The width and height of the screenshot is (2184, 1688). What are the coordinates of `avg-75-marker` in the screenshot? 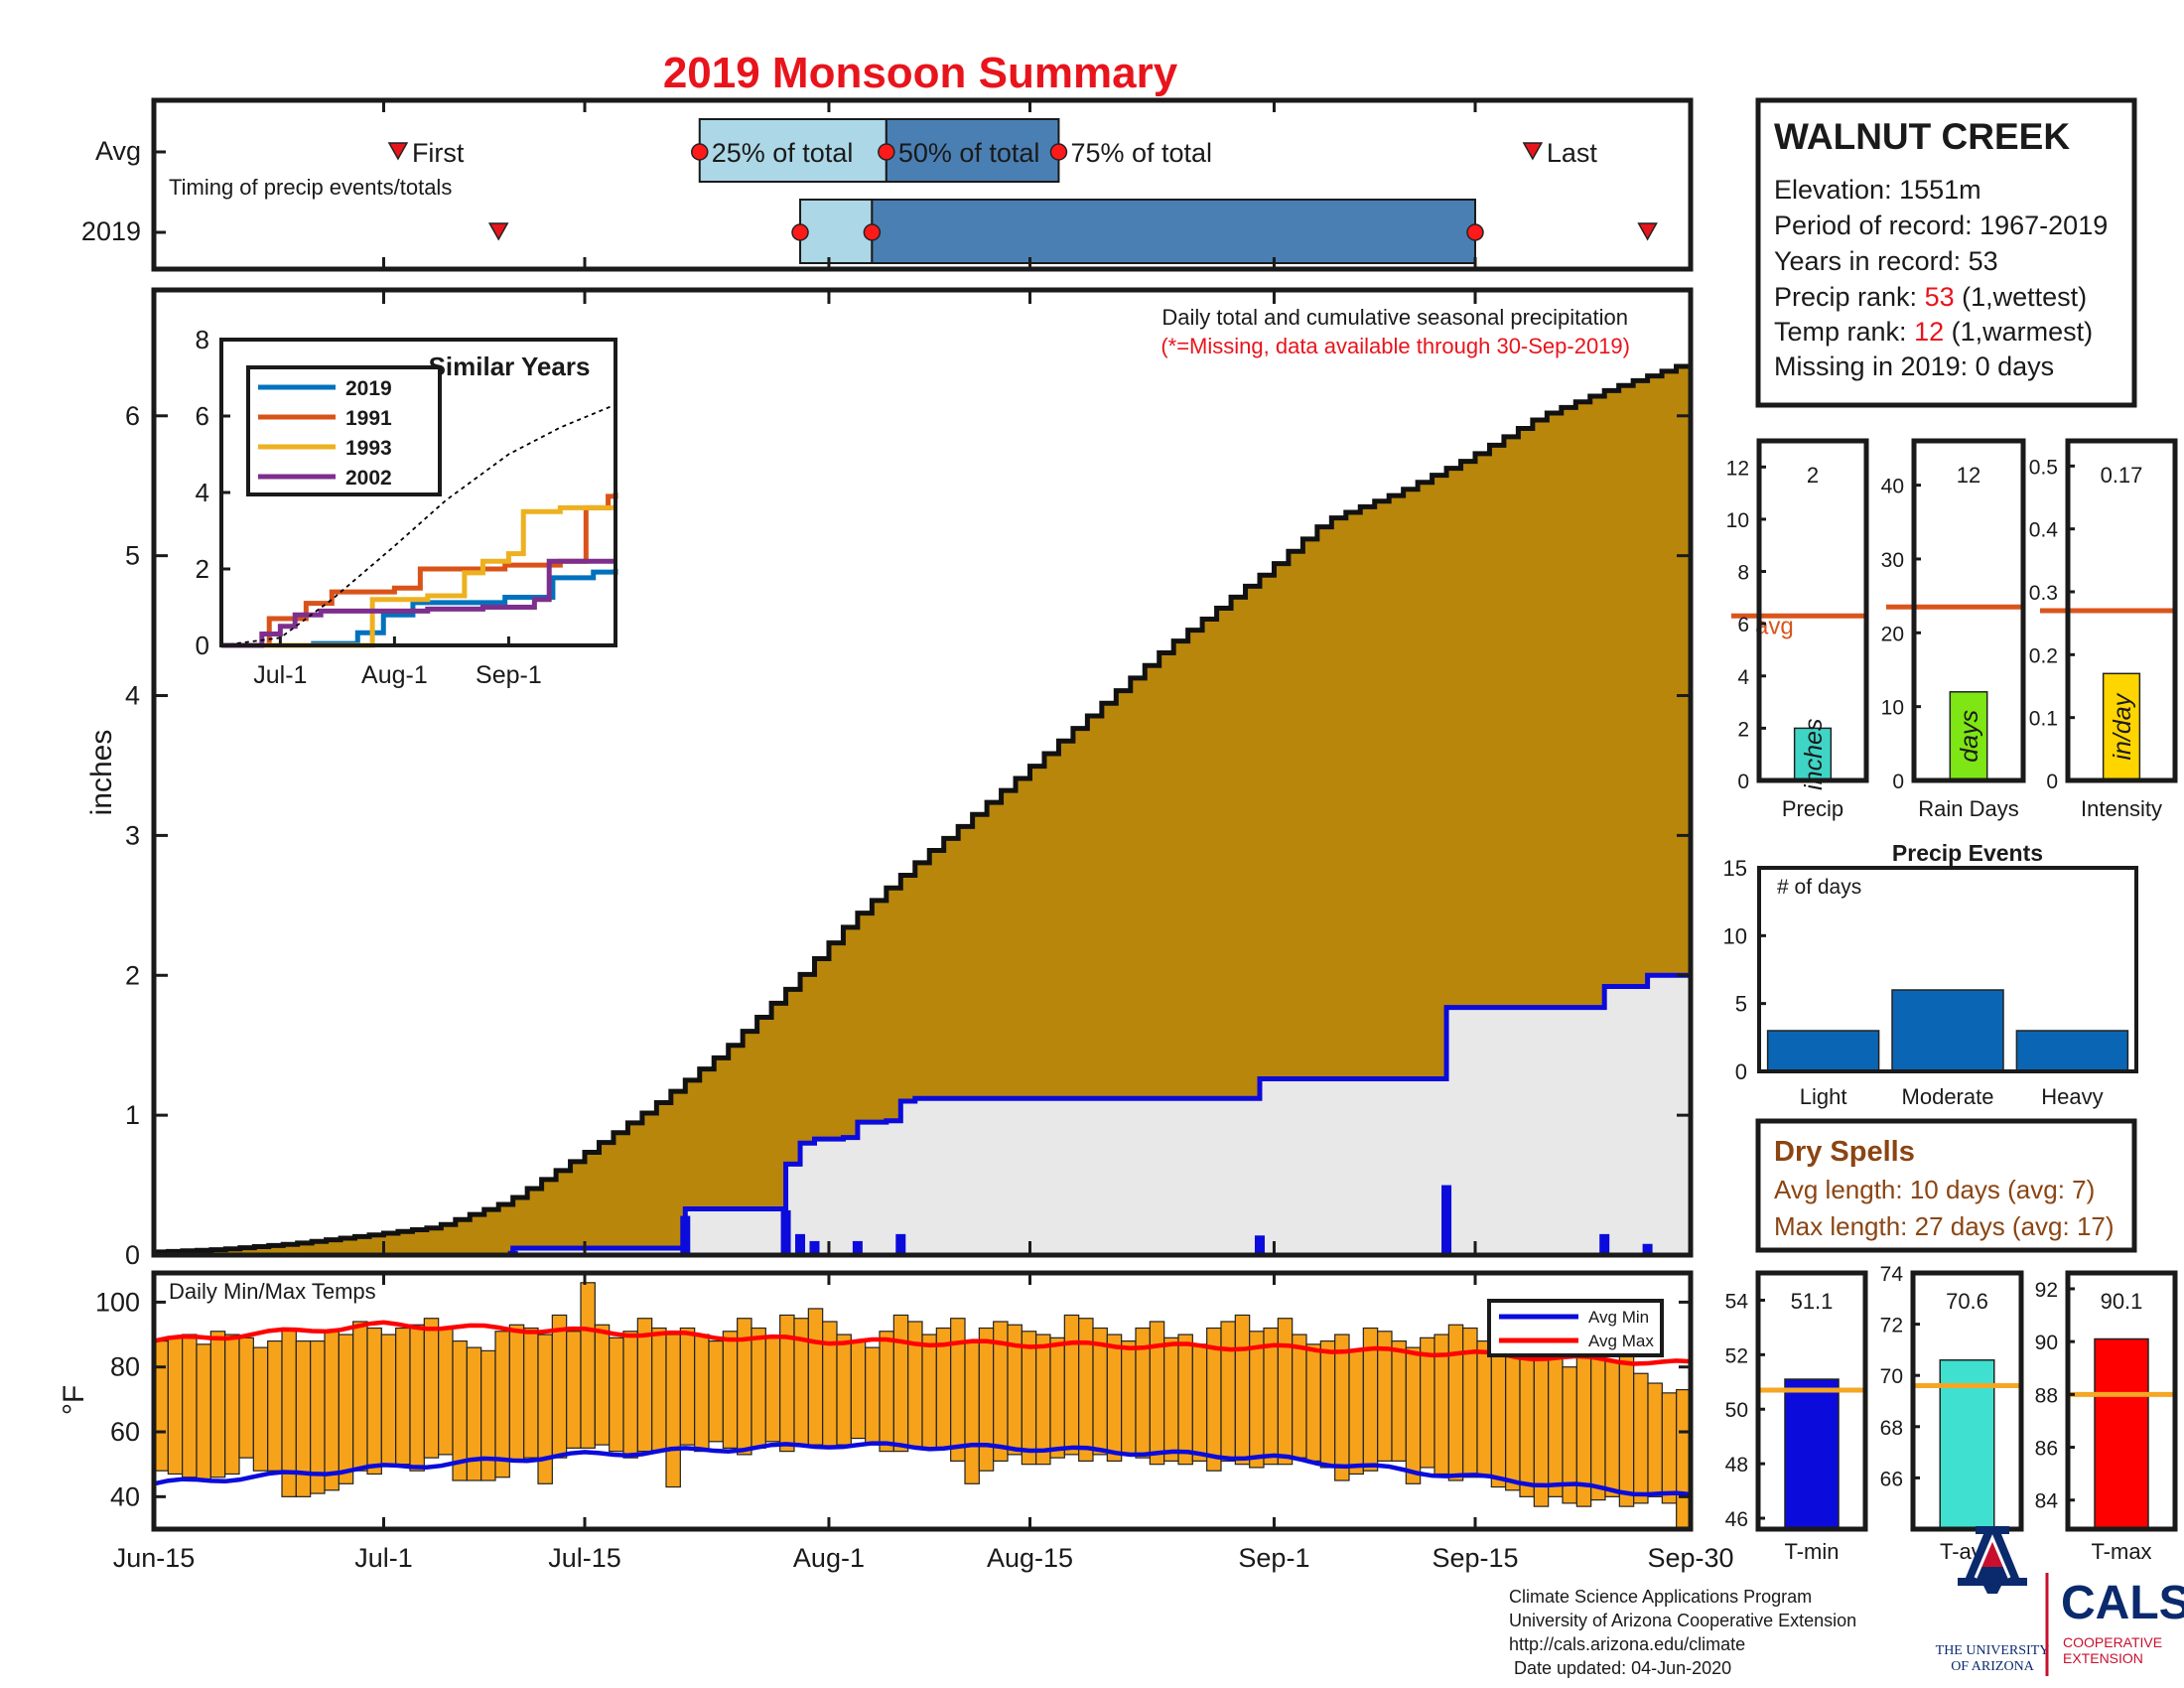 It's located at (1058, 152).